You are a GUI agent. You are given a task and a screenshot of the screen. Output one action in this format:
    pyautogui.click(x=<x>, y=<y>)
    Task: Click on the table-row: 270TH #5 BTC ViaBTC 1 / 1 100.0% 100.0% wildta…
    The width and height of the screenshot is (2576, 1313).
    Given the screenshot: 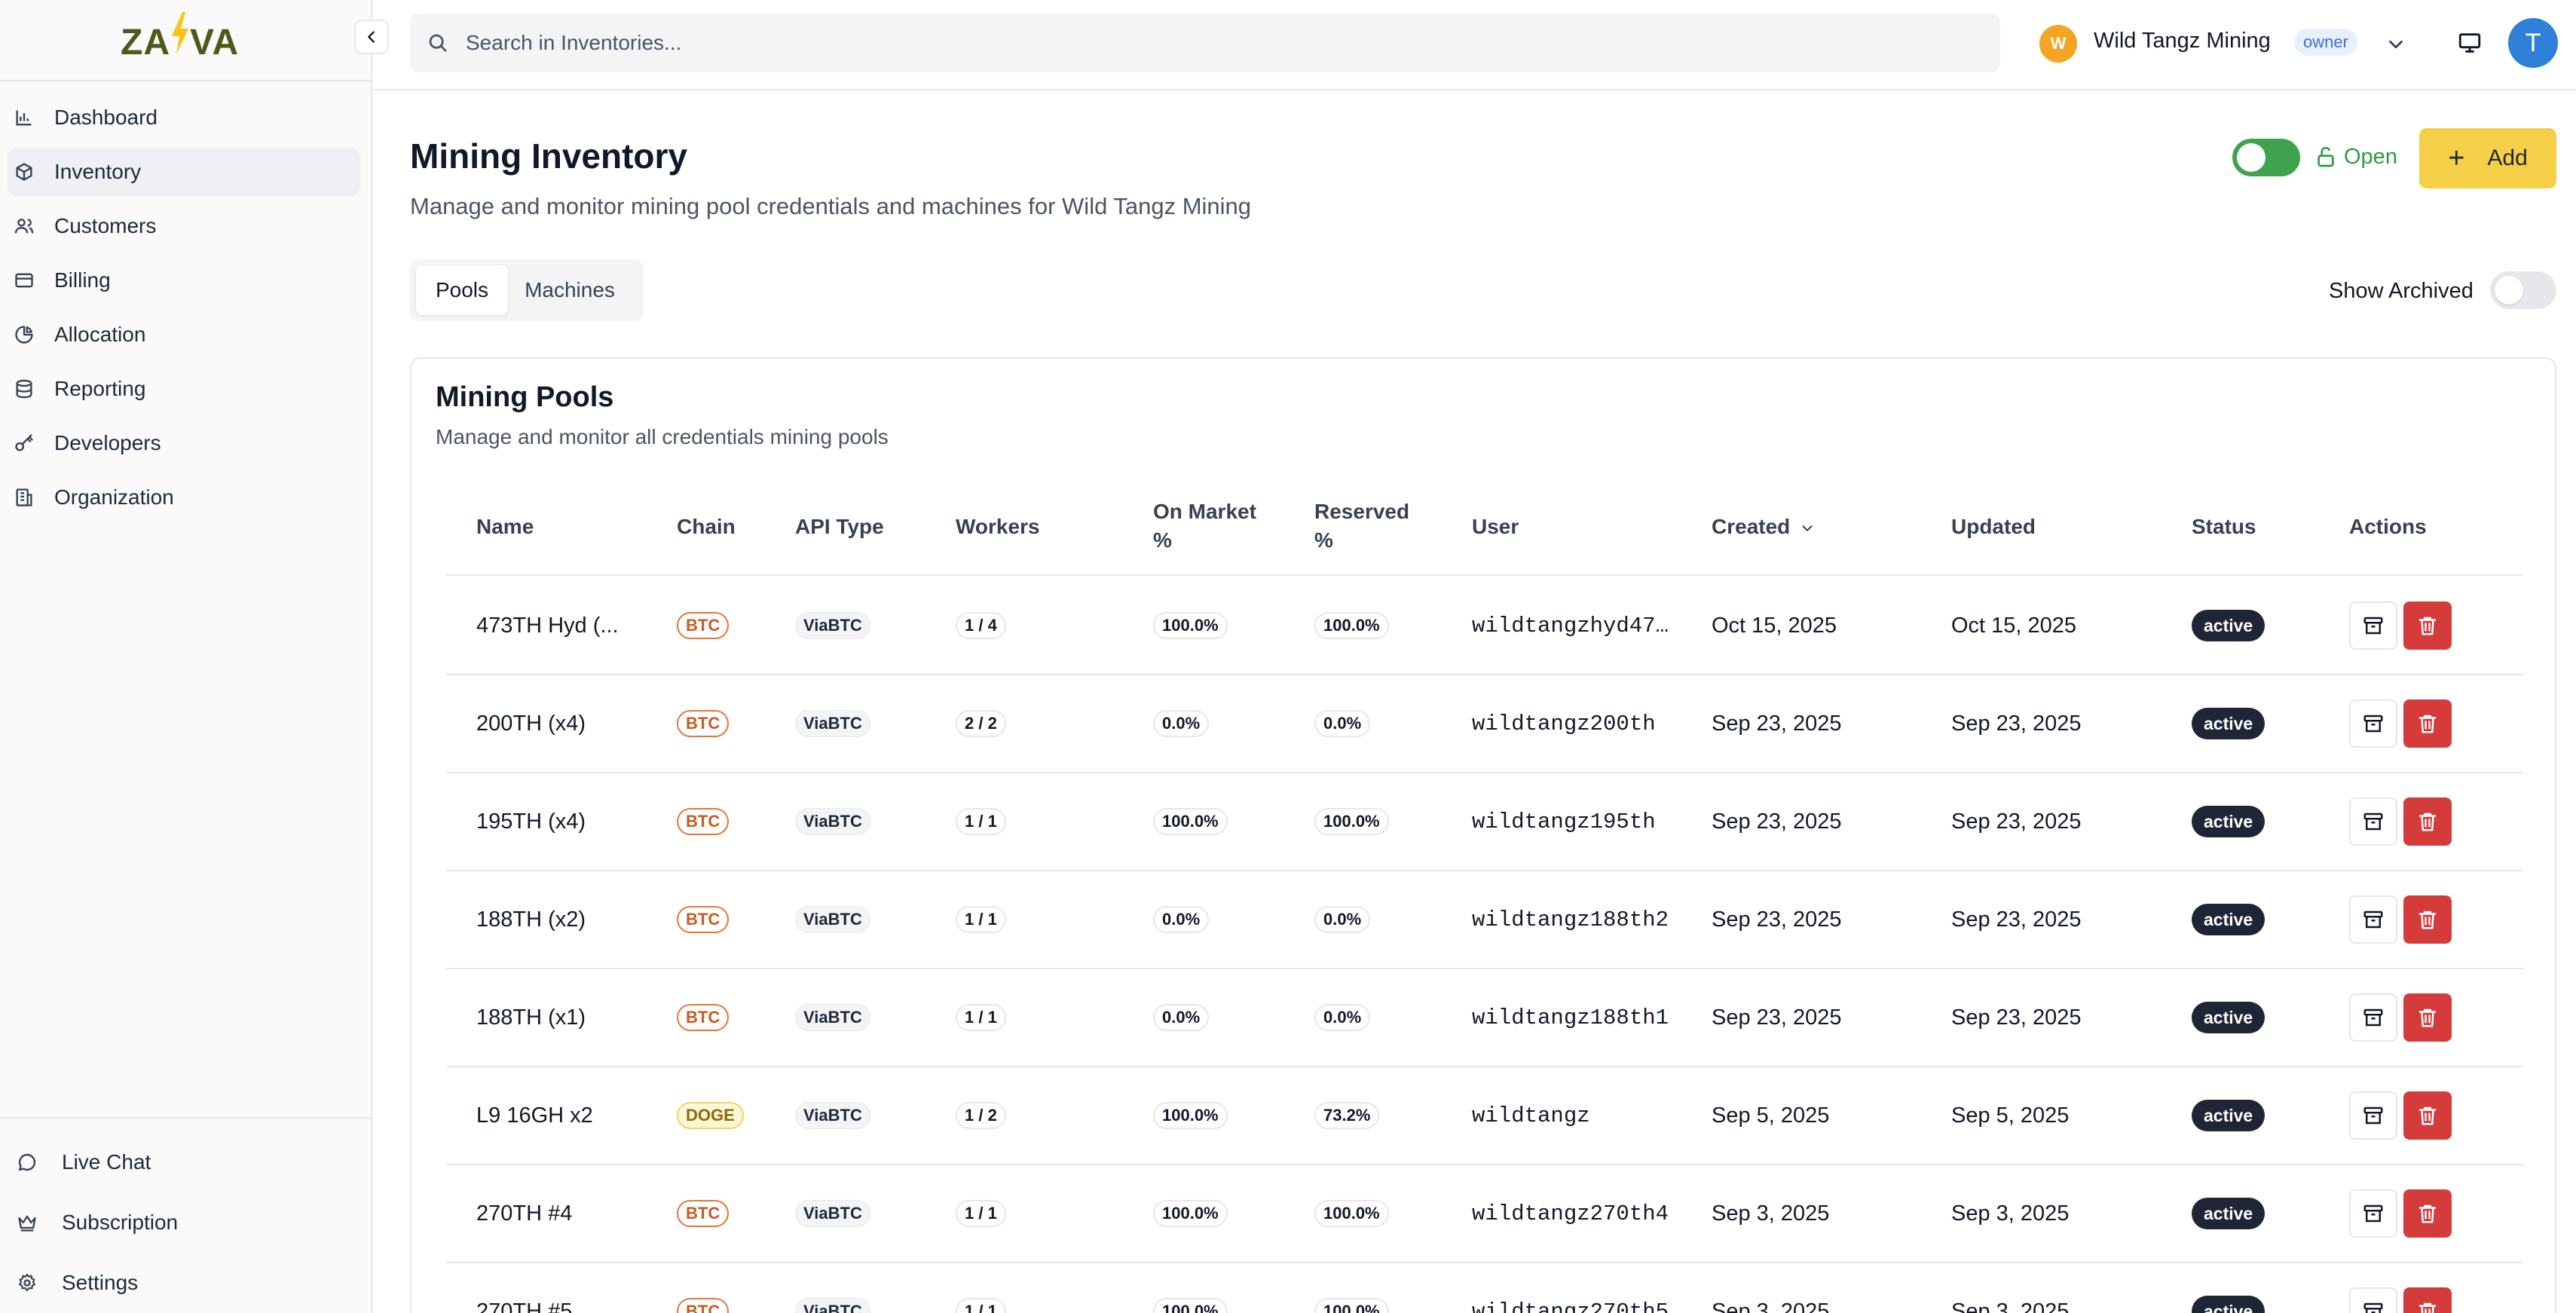 What is the action you would take?
    pyautogui.click(x=1484, y=1288)
    